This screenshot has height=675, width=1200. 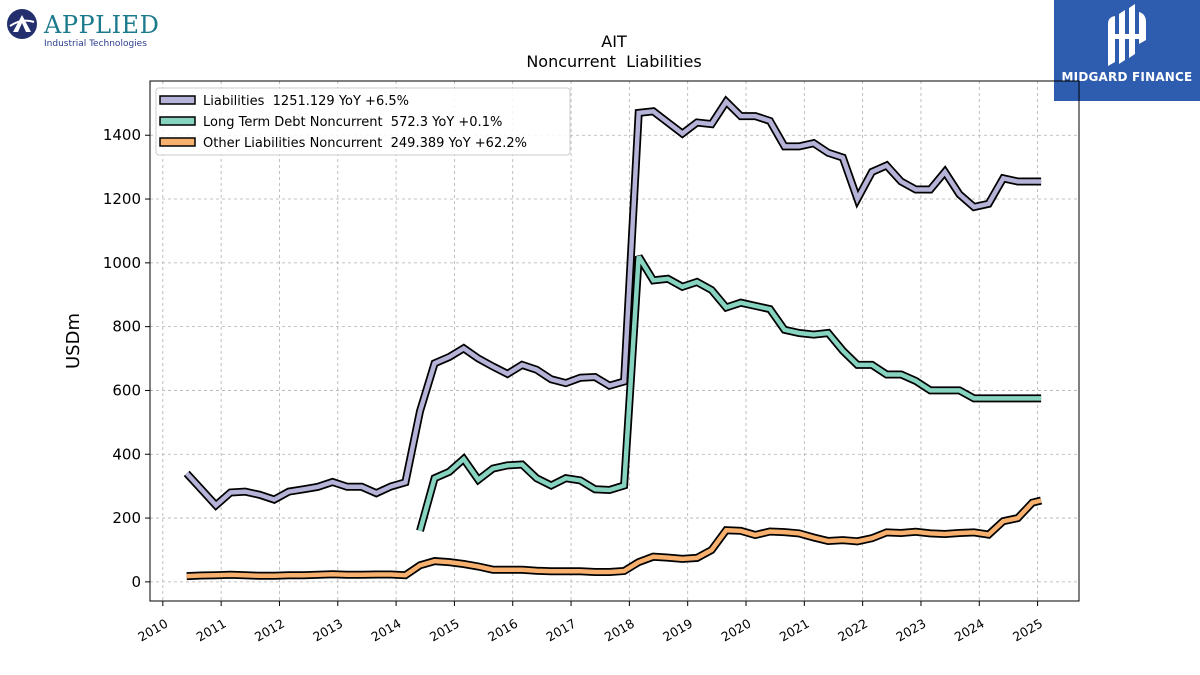 What do you see at coordinates (136, 582) in the screenshot?
I see `y-tick-label: 0` at bounding box center [136, 582].